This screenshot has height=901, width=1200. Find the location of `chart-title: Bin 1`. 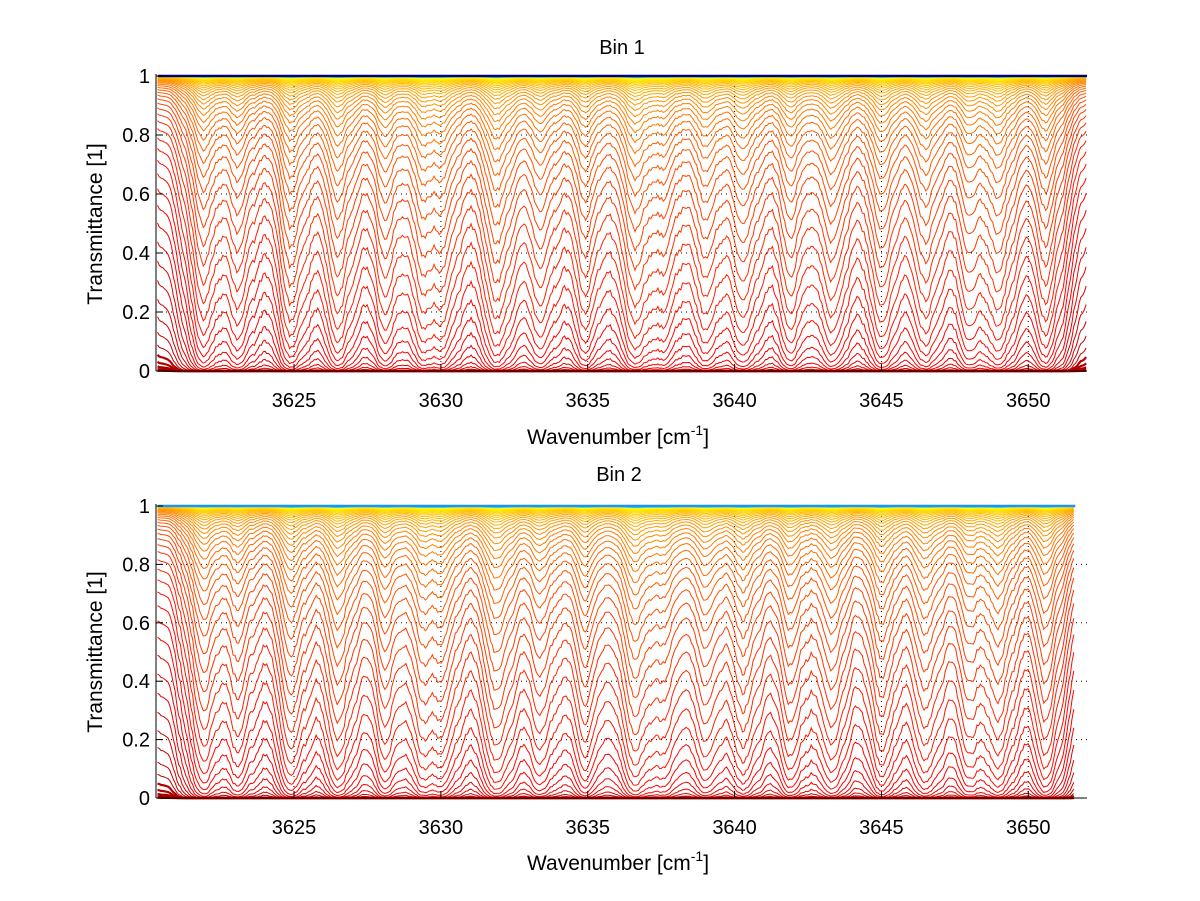

chart-title: Bin 1 is located at coordinates (622, 48).